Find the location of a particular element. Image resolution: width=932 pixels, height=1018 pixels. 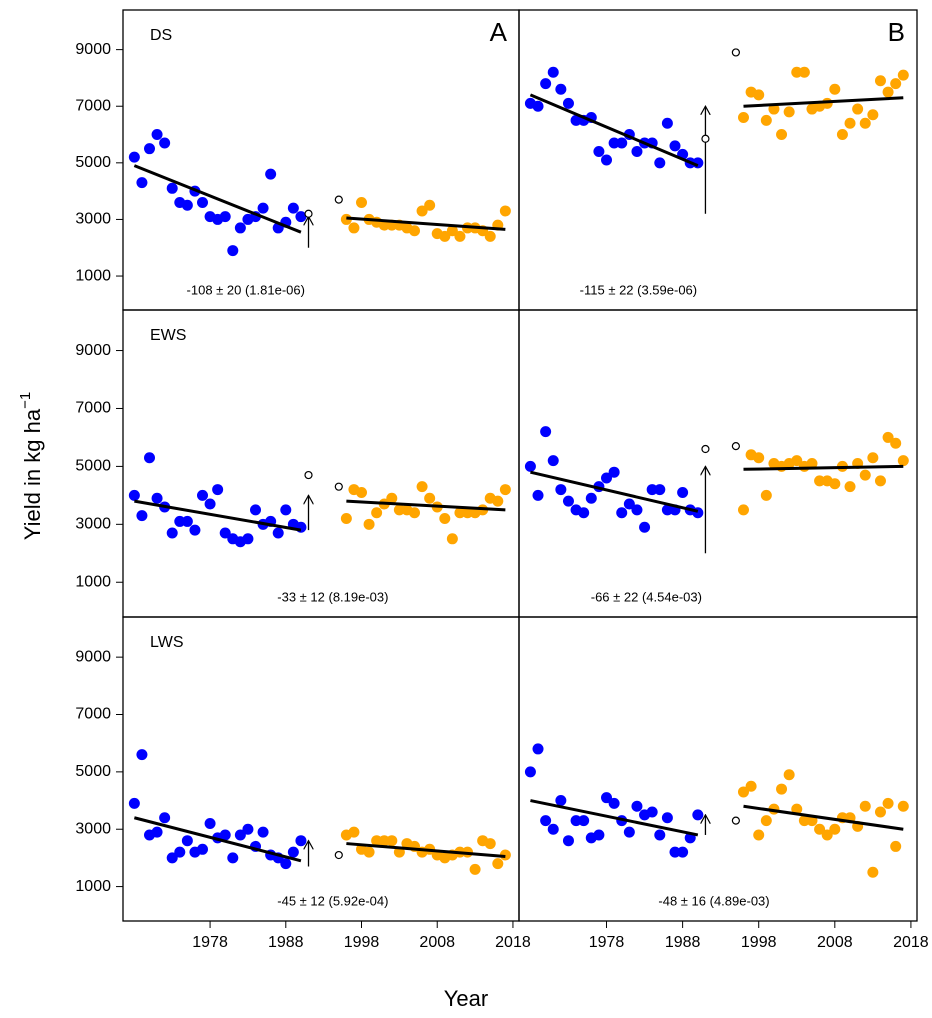

annotation: -45 ± 12 (5.92e-04) is located at coordinates (332, 900).